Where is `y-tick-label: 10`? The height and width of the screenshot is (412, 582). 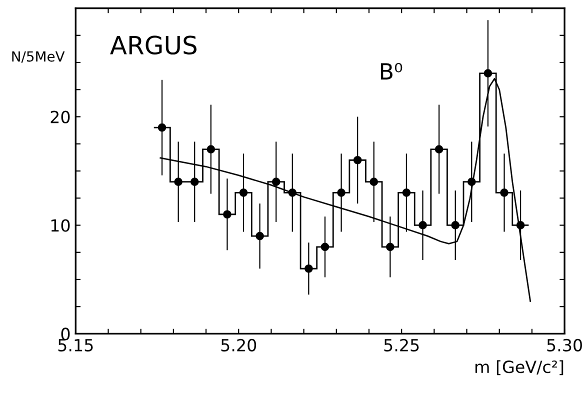 y-tick-label: 10 is located at coordinates (60, 225).